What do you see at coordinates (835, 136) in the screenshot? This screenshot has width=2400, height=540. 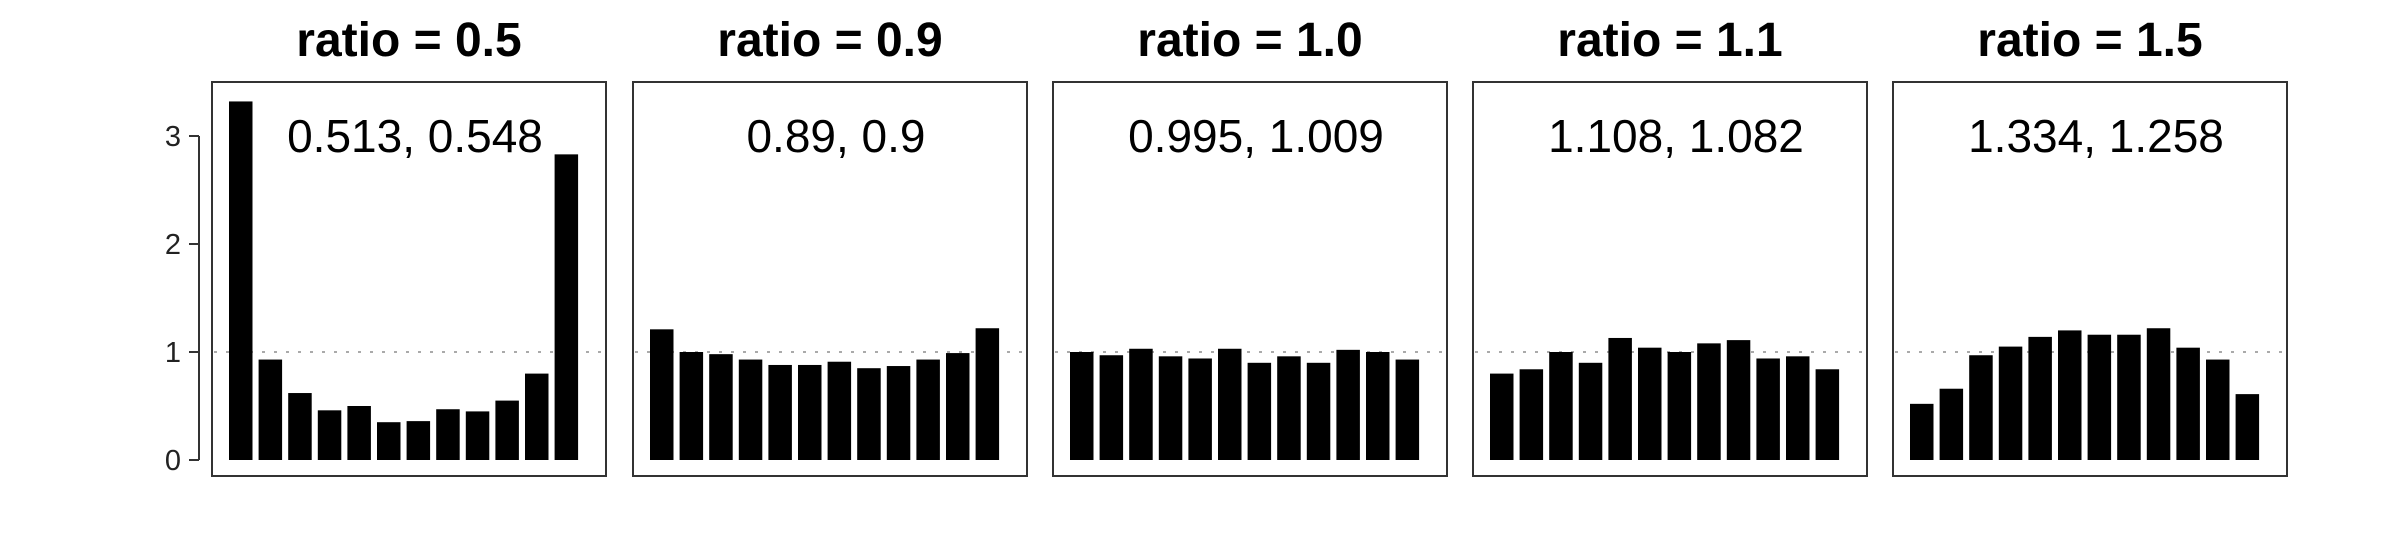 I see `panel-annotation: 0.89, 0.9` at bounding box center [835, 136].